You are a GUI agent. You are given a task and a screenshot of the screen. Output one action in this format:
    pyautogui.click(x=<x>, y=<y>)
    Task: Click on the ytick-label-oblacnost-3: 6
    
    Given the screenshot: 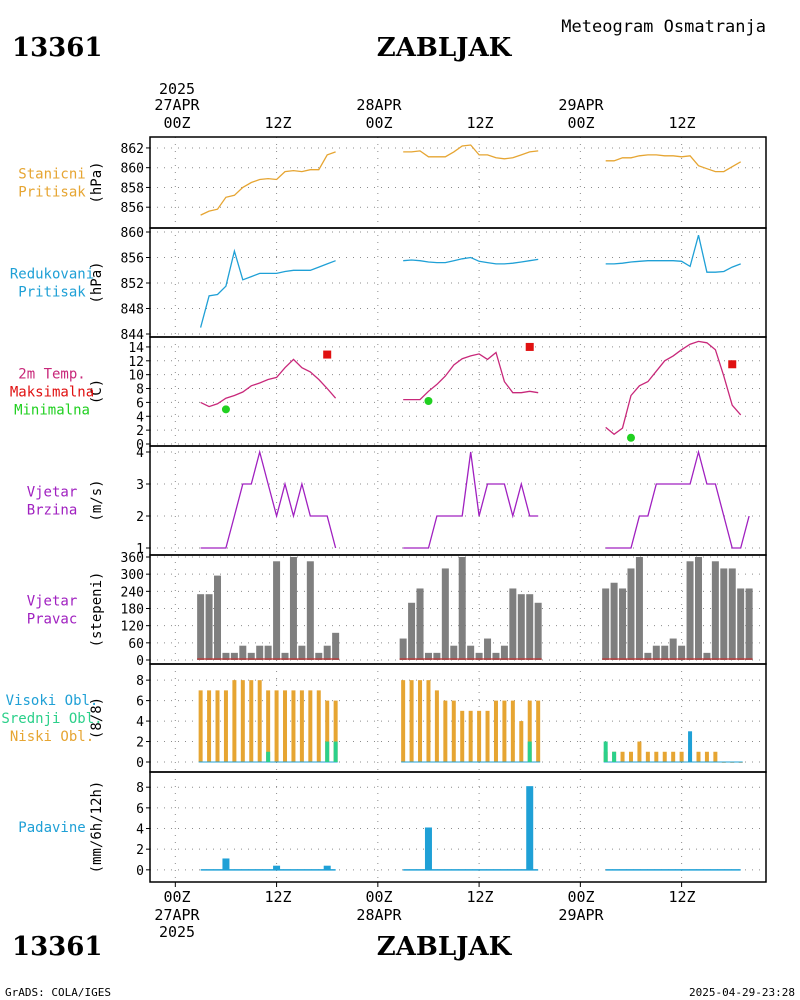 What is the action you would take?
    pyautogui.click(x=140, y=702)
    